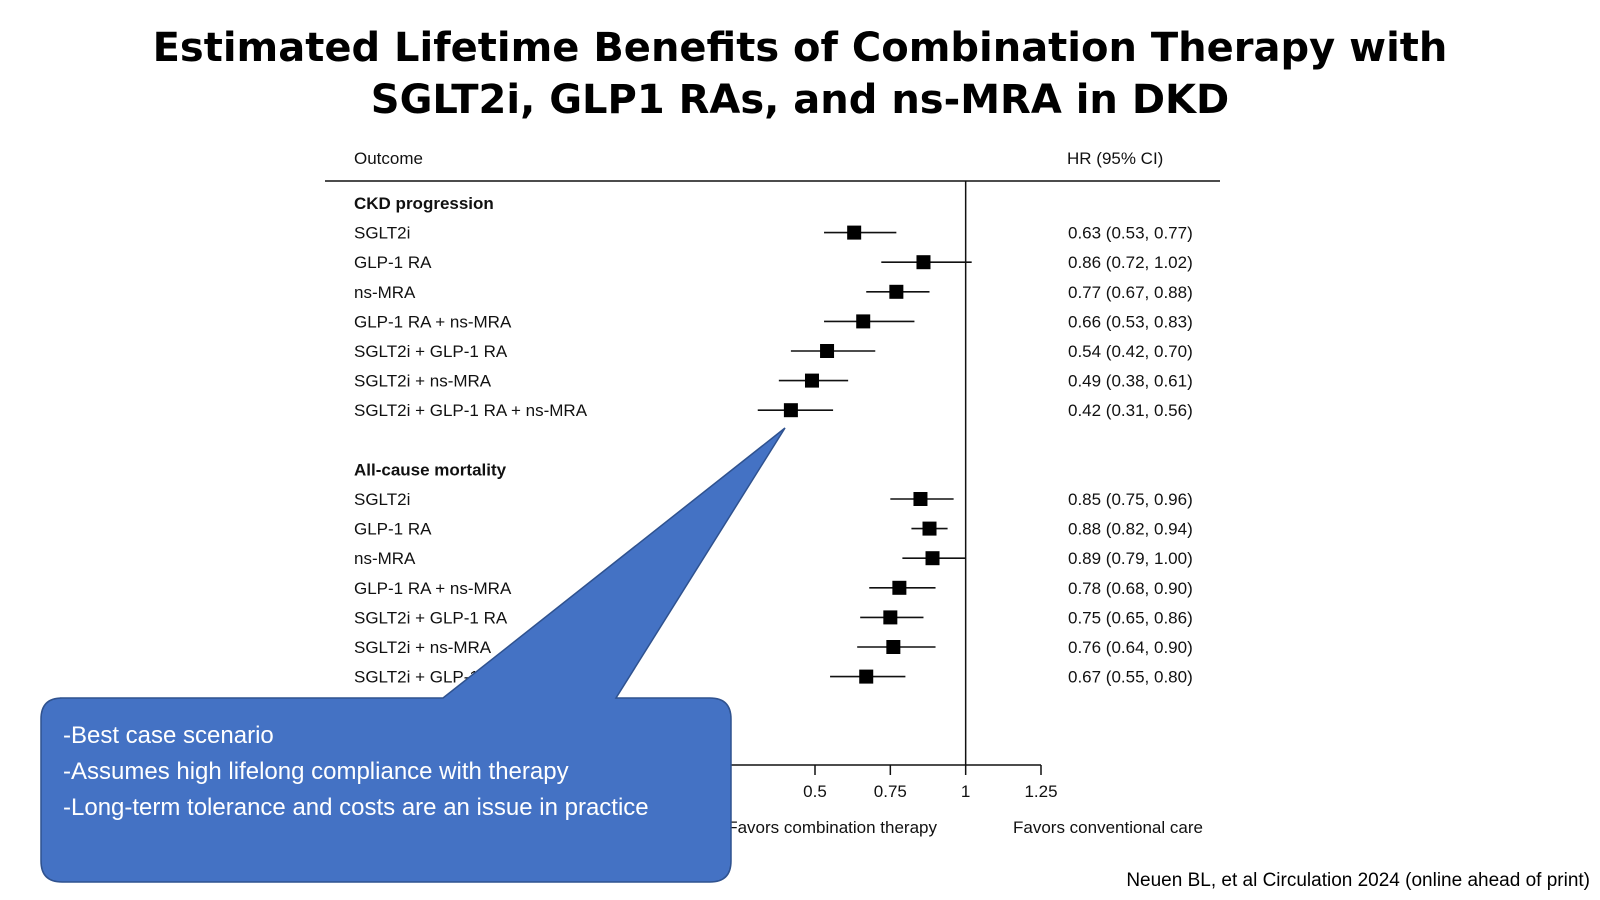  What do you see at coordinates (1040, 791) in the screenshot?
I see `x-tick-label: 1.25` at bounding box center [1040, 791].